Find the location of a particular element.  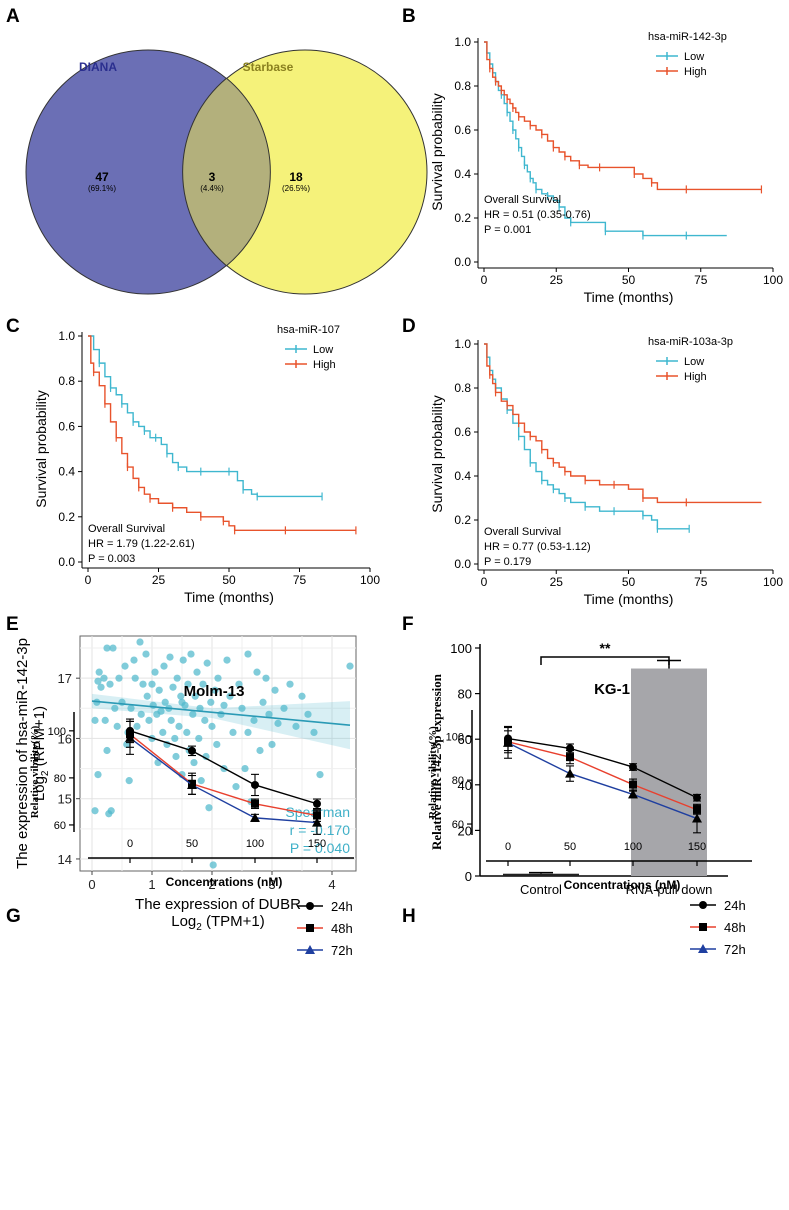

stat-annotation: HR = 1.79 (1.22-2.61) is located at coordinates (141, 544).